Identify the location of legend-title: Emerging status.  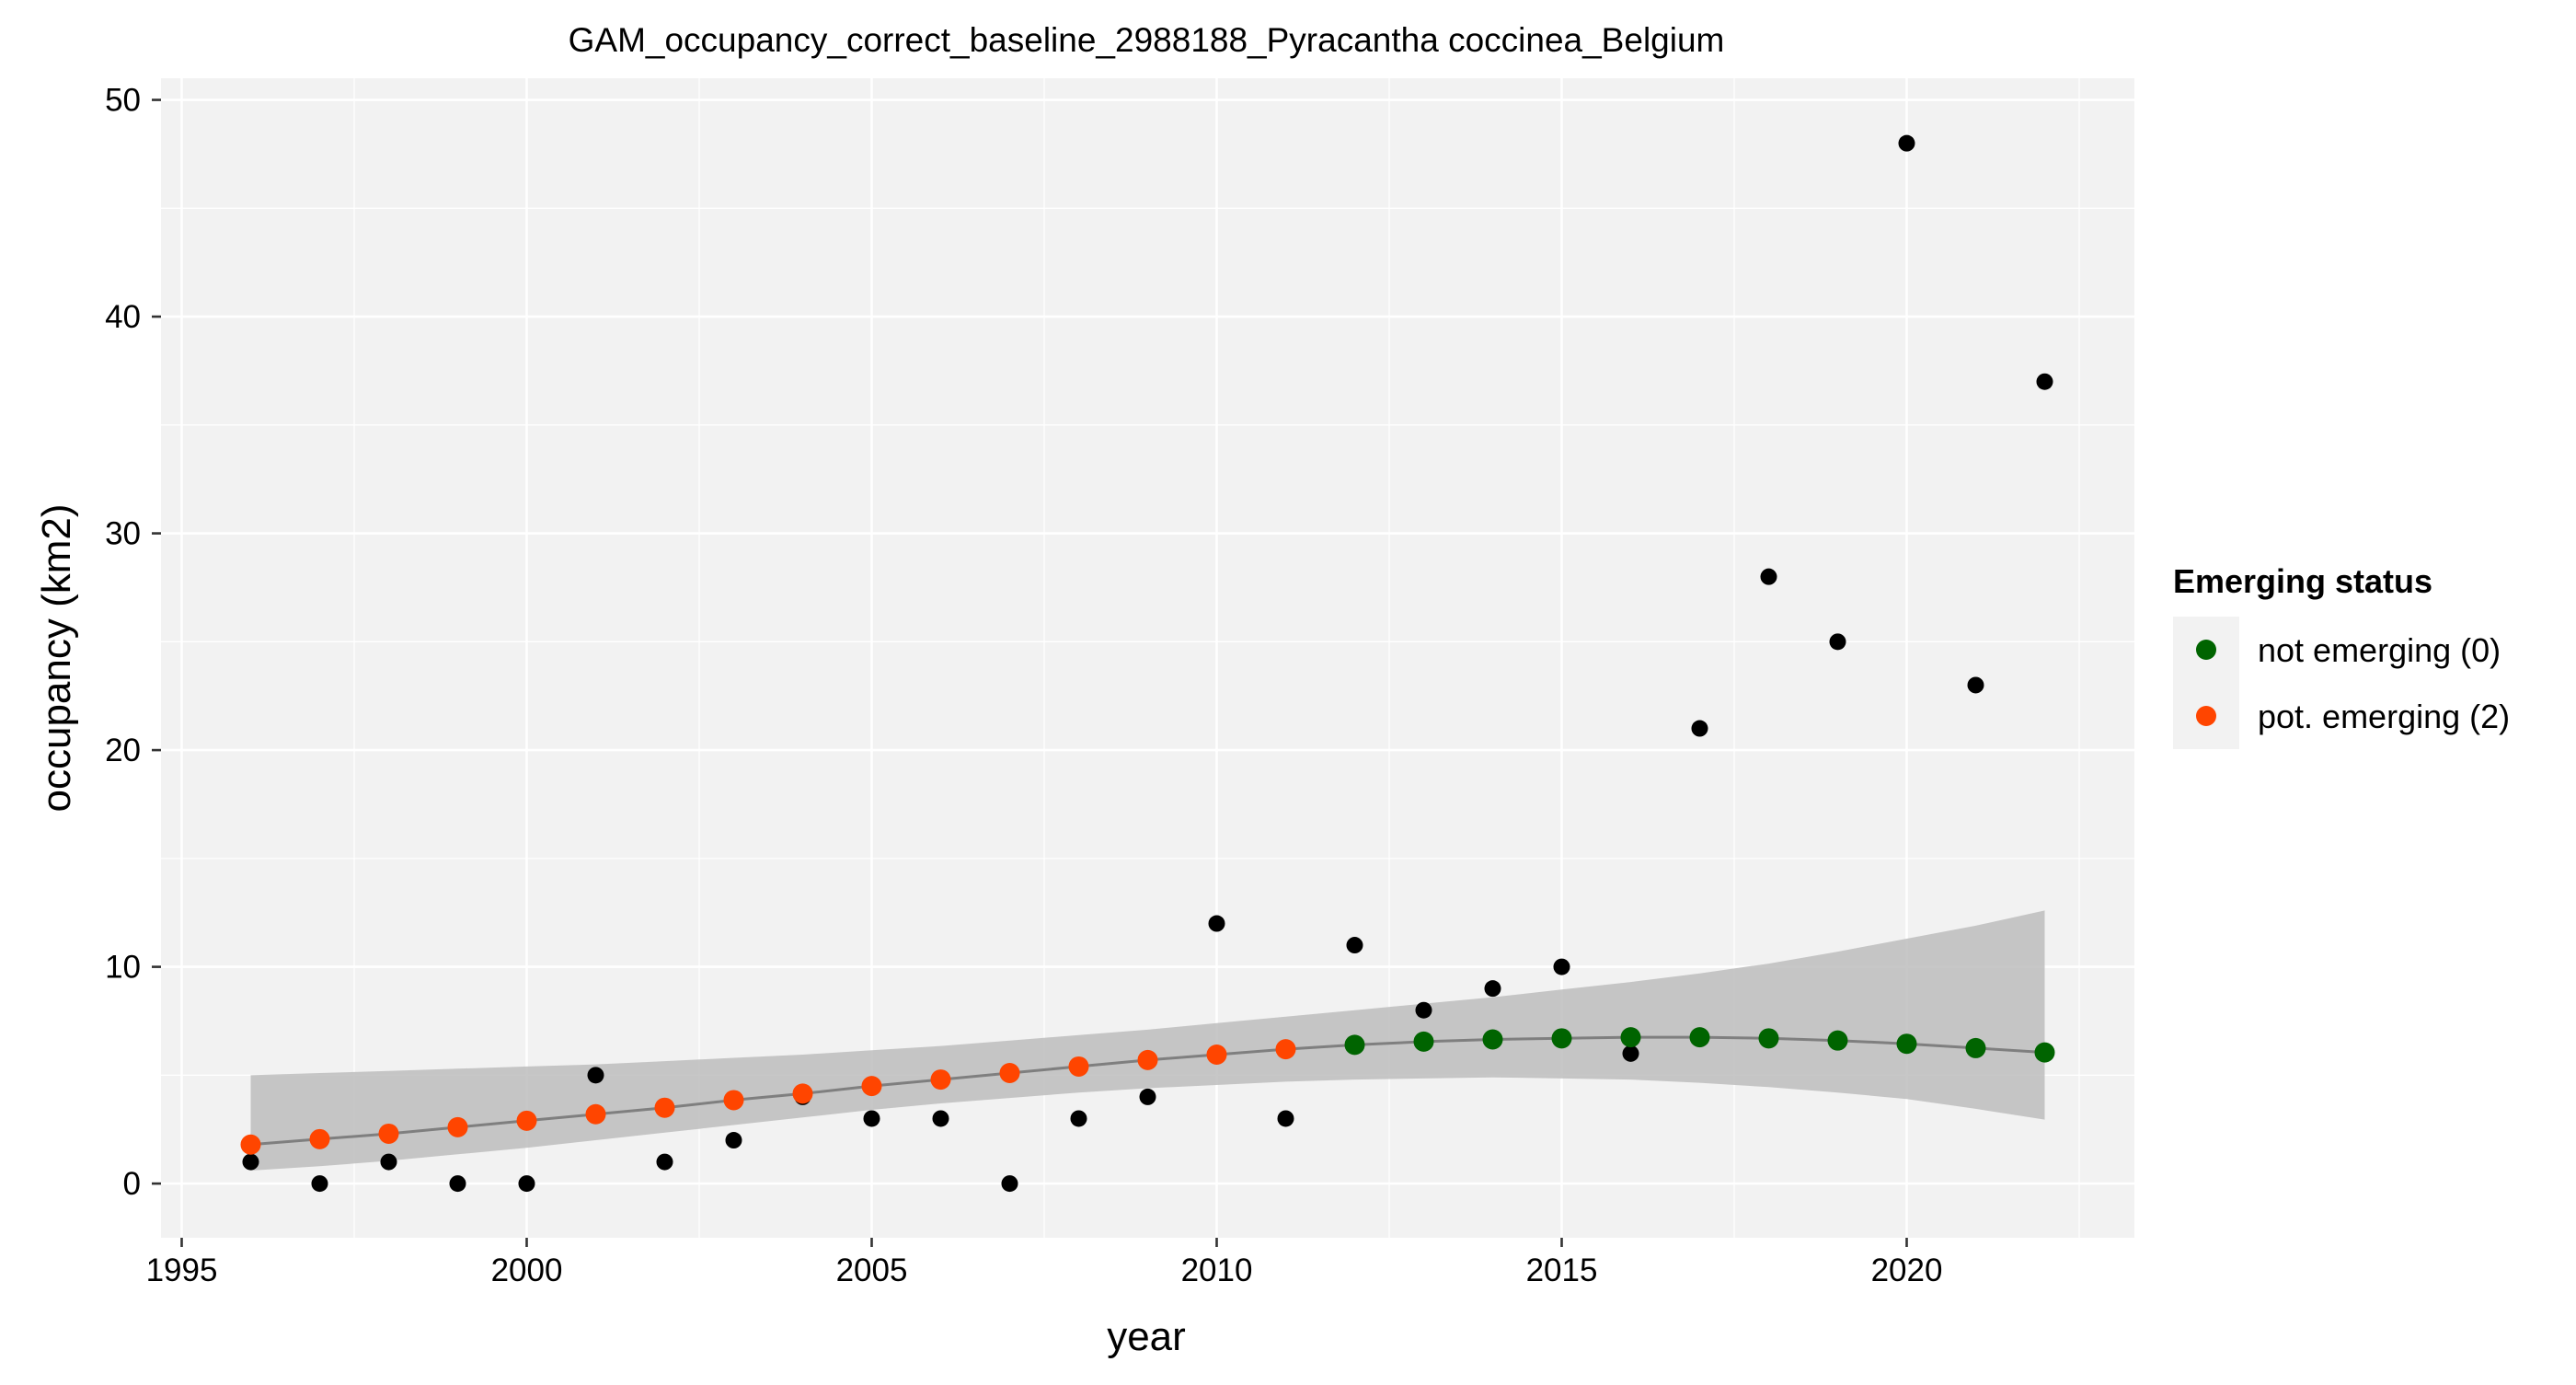
(2302, 581).